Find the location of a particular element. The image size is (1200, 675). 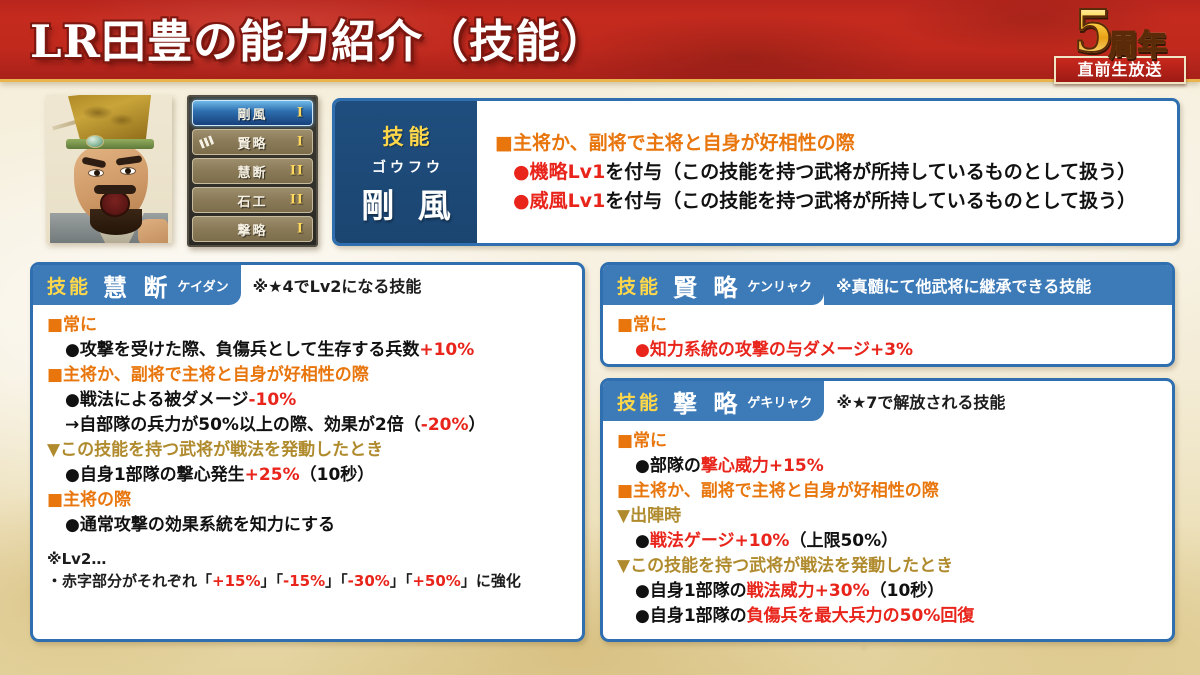

highlighted-value: -15% is located at coordinates (304, 581).